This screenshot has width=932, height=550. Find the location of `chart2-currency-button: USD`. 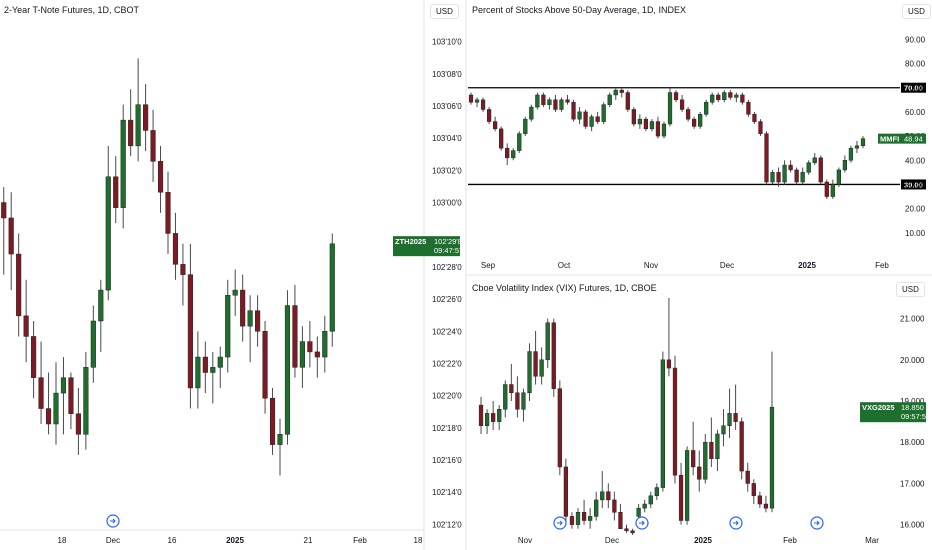

chart2-currency-button: USD is located at coordinates (916, 11).